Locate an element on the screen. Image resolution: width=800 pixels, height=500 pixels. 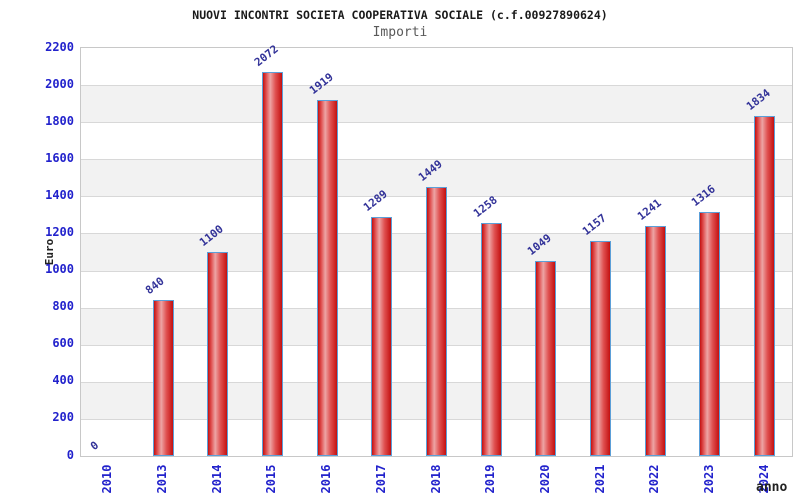
x-axis-label: anno is located at coordinates (772, 487).